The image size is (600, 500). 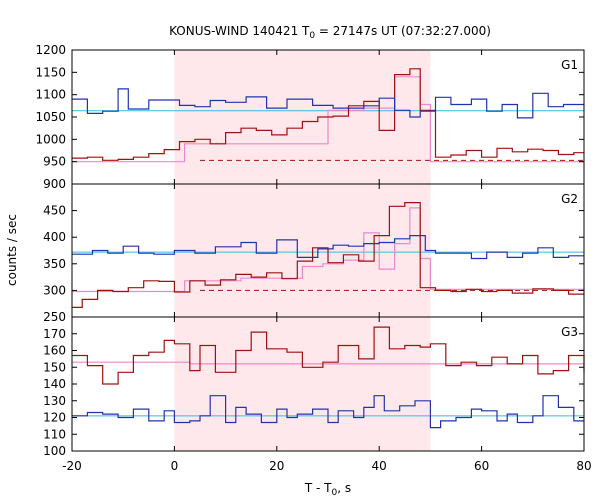 I want to click on x-tick-label: 20, so click(x=276, y=466).